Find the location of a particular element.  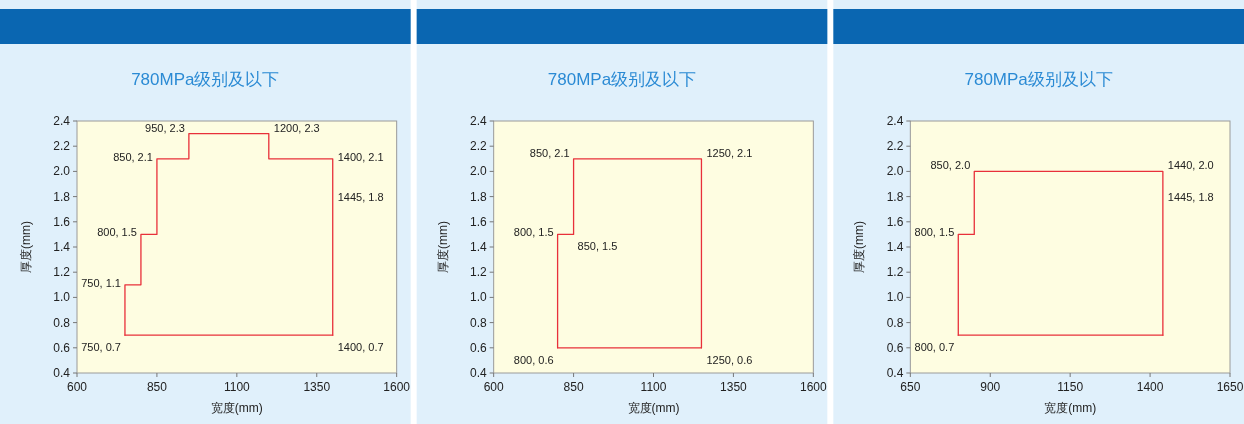

annotation: 850, 1.5 is located at coordinates (597, 246).